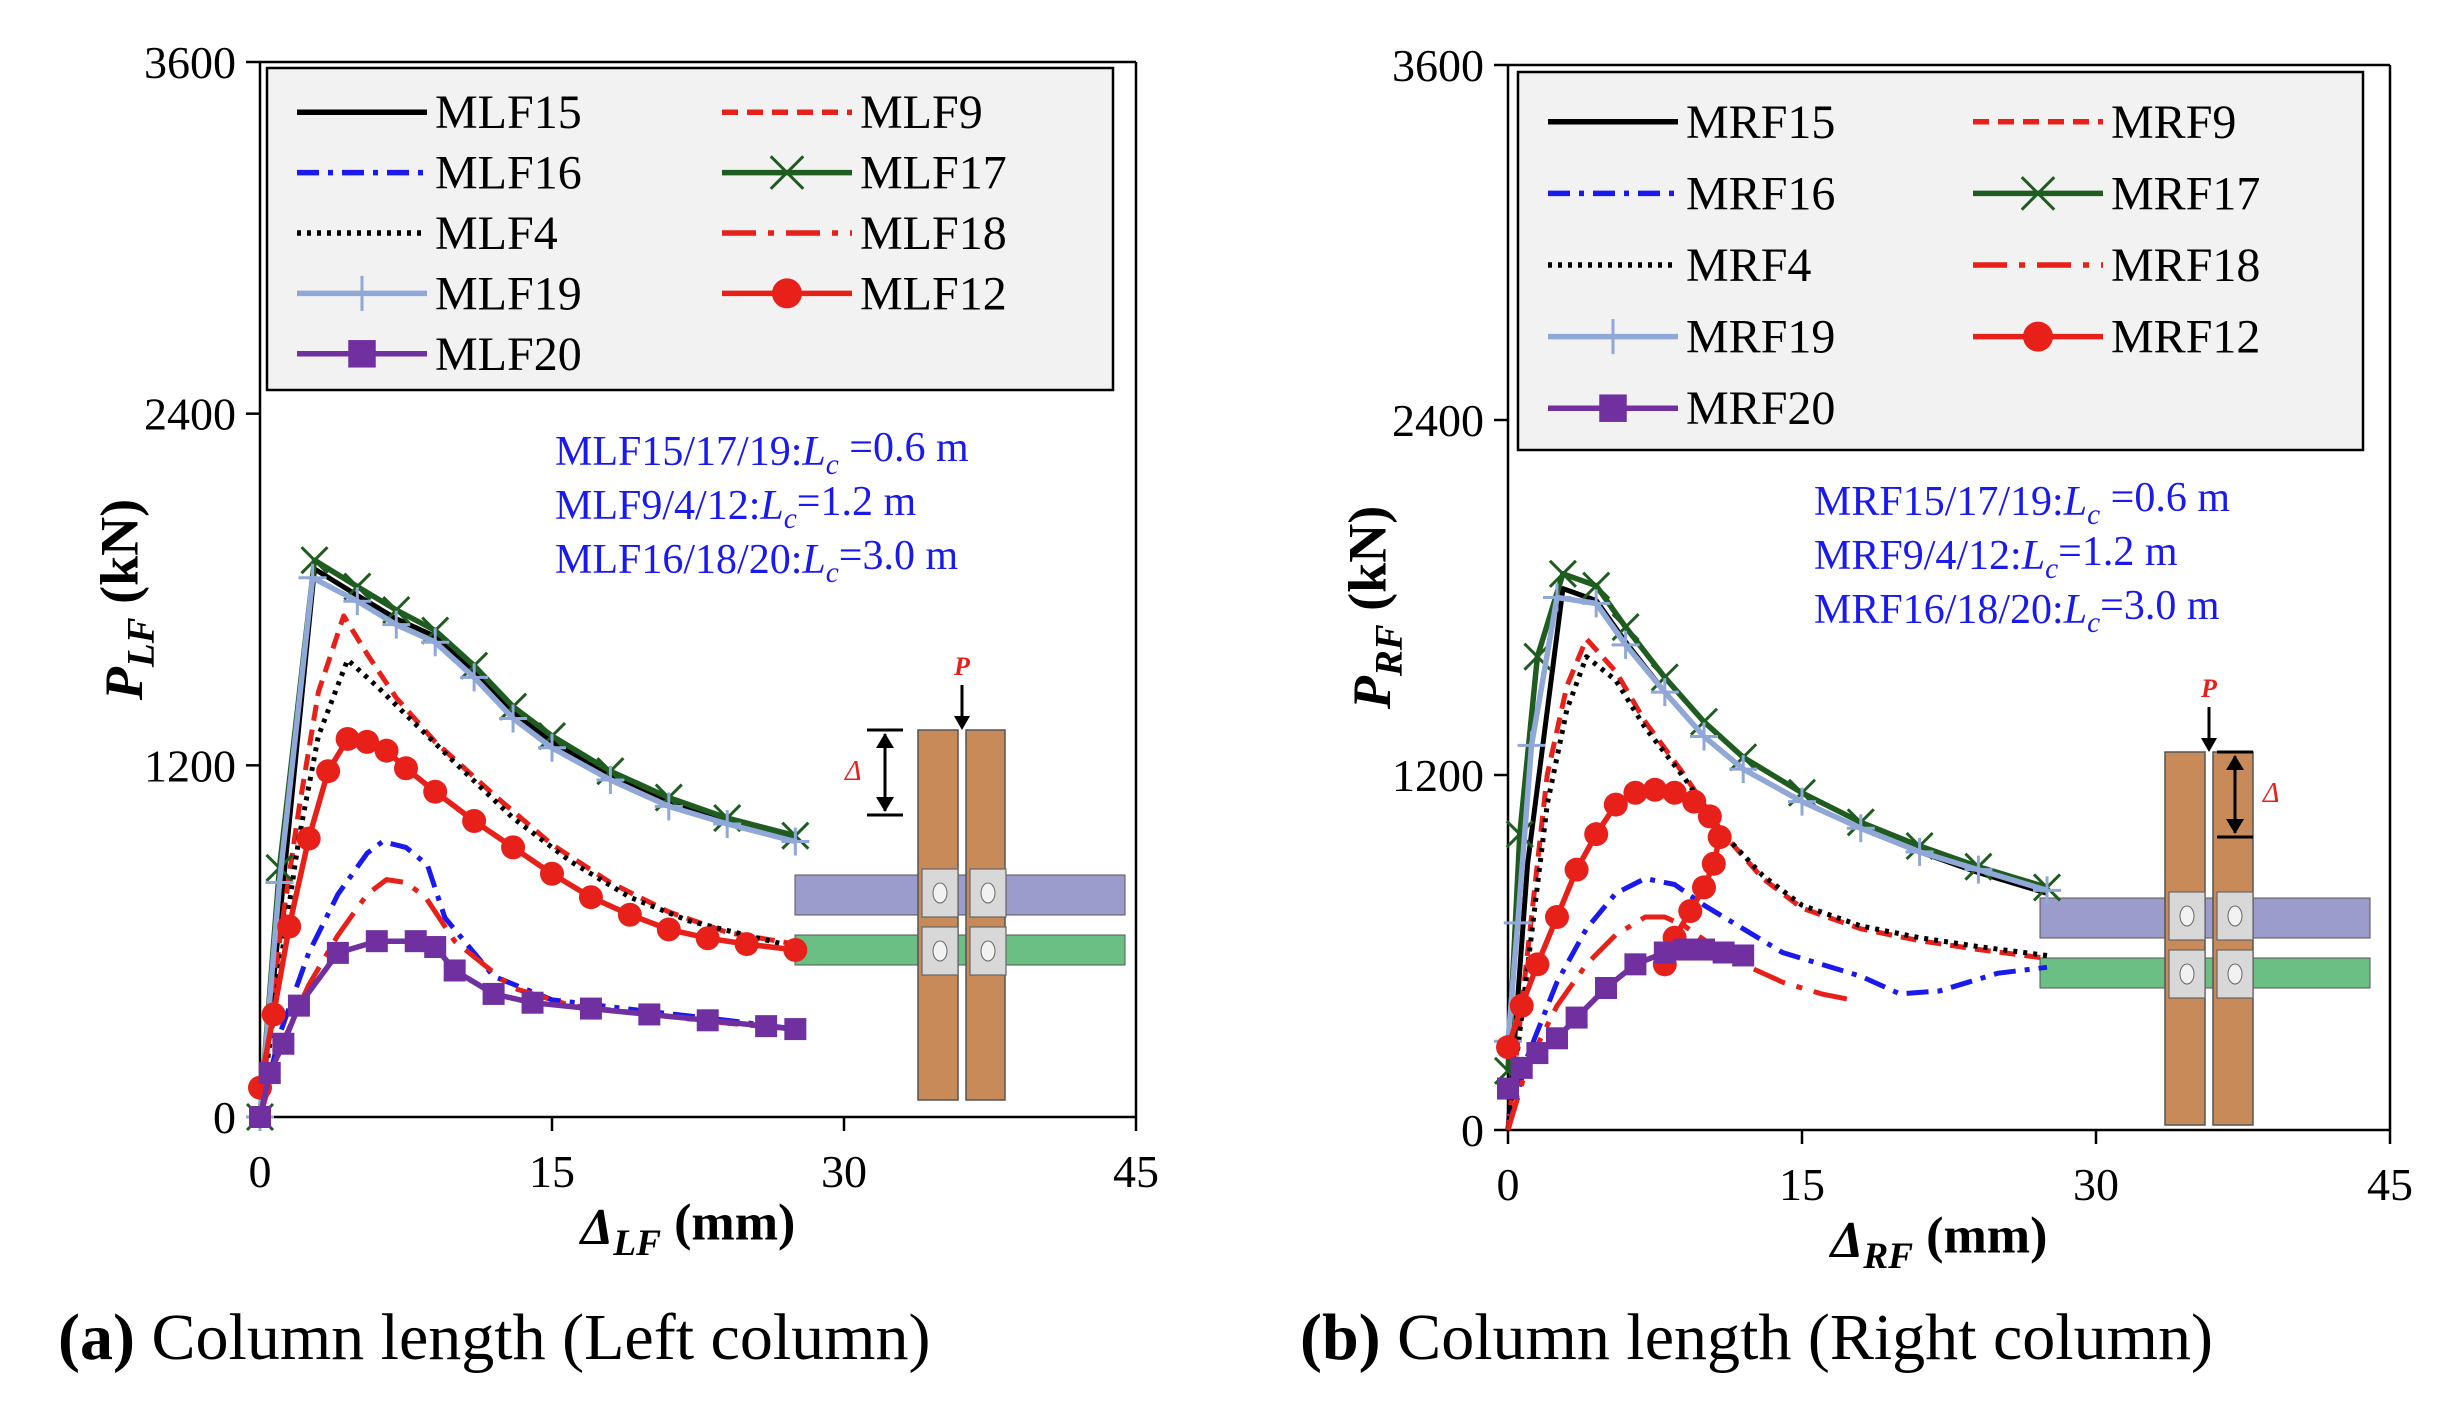 Image resolution: width=2449 pixels, height=1407 pixels. What do you see at coordinates (2116, 193) in the screenshot?
I see `legend-item-MRF17: MRF17` at bounding box center [2116, 193].